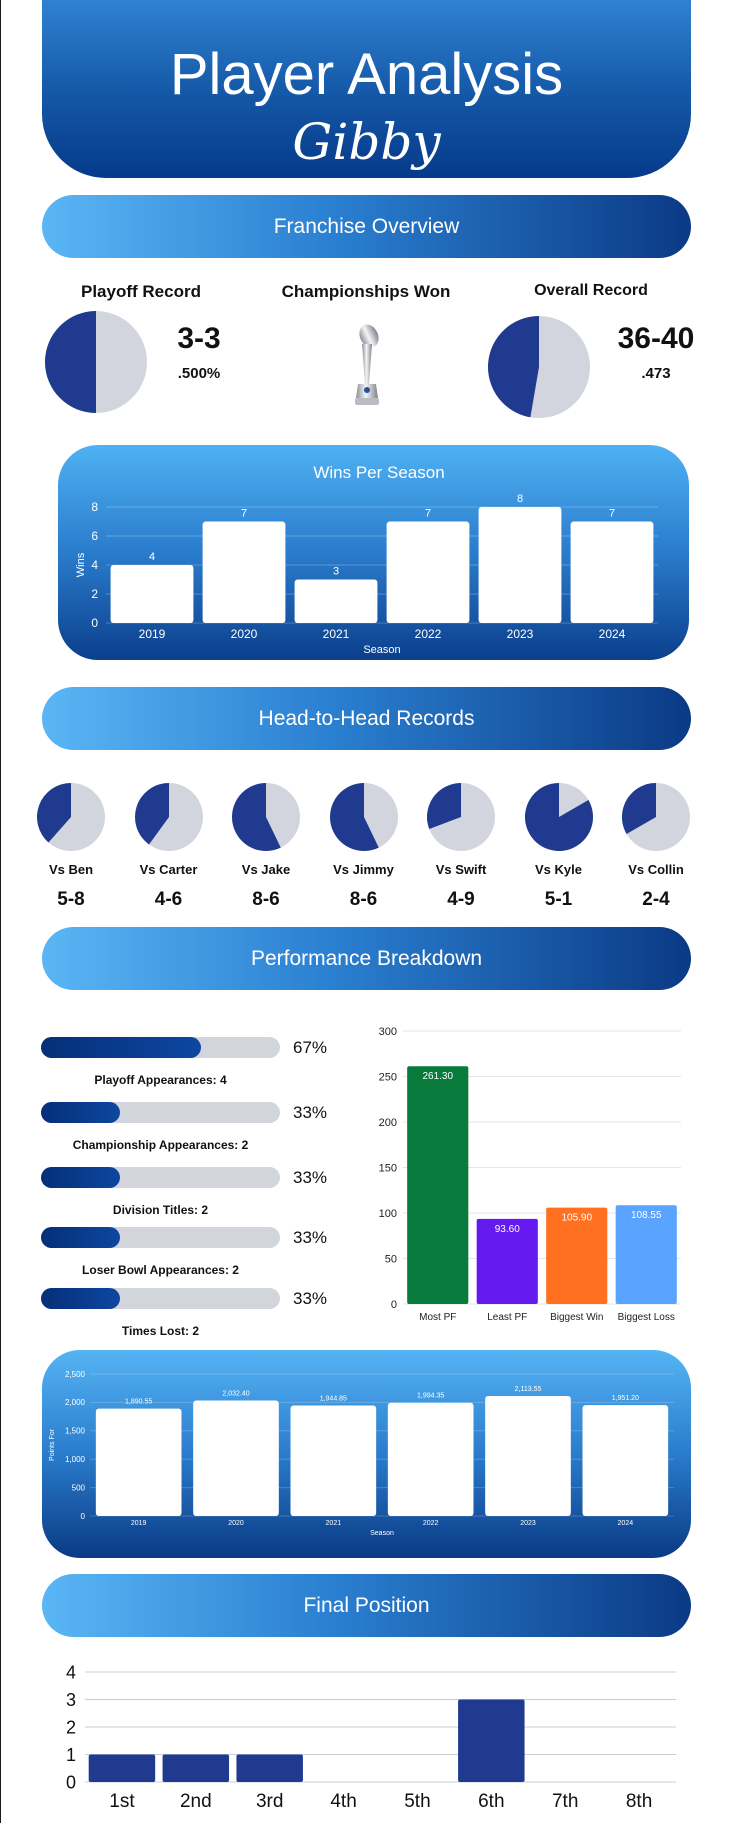 This screenshot has height=1823, width=729. I want to click on x-axis-label: Season, so click(381, 650).